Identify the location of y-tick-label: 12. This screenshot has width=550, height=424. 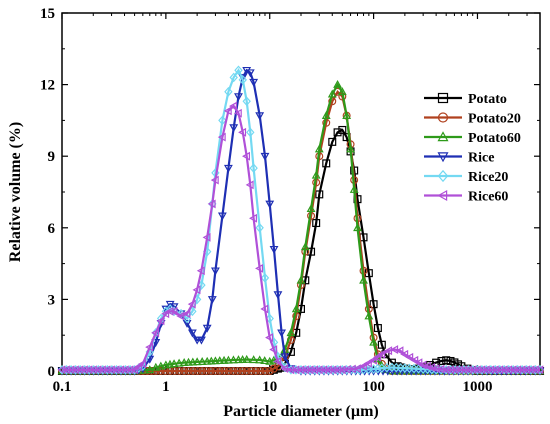
(47, 86).